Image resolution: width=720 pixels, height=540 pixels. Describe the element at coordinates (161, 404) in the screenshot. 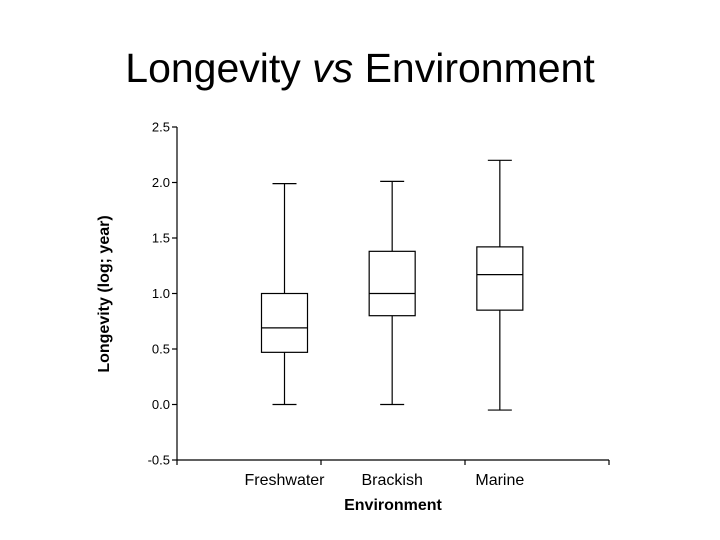

I see `y-tick-label: 0.0` at that location.